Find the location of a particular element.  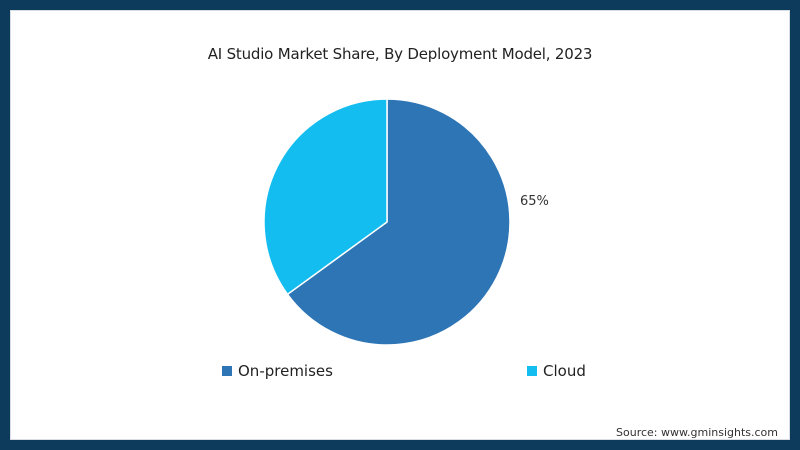

legend-item-cloud: Cloud is located at coordinates (556, 371).